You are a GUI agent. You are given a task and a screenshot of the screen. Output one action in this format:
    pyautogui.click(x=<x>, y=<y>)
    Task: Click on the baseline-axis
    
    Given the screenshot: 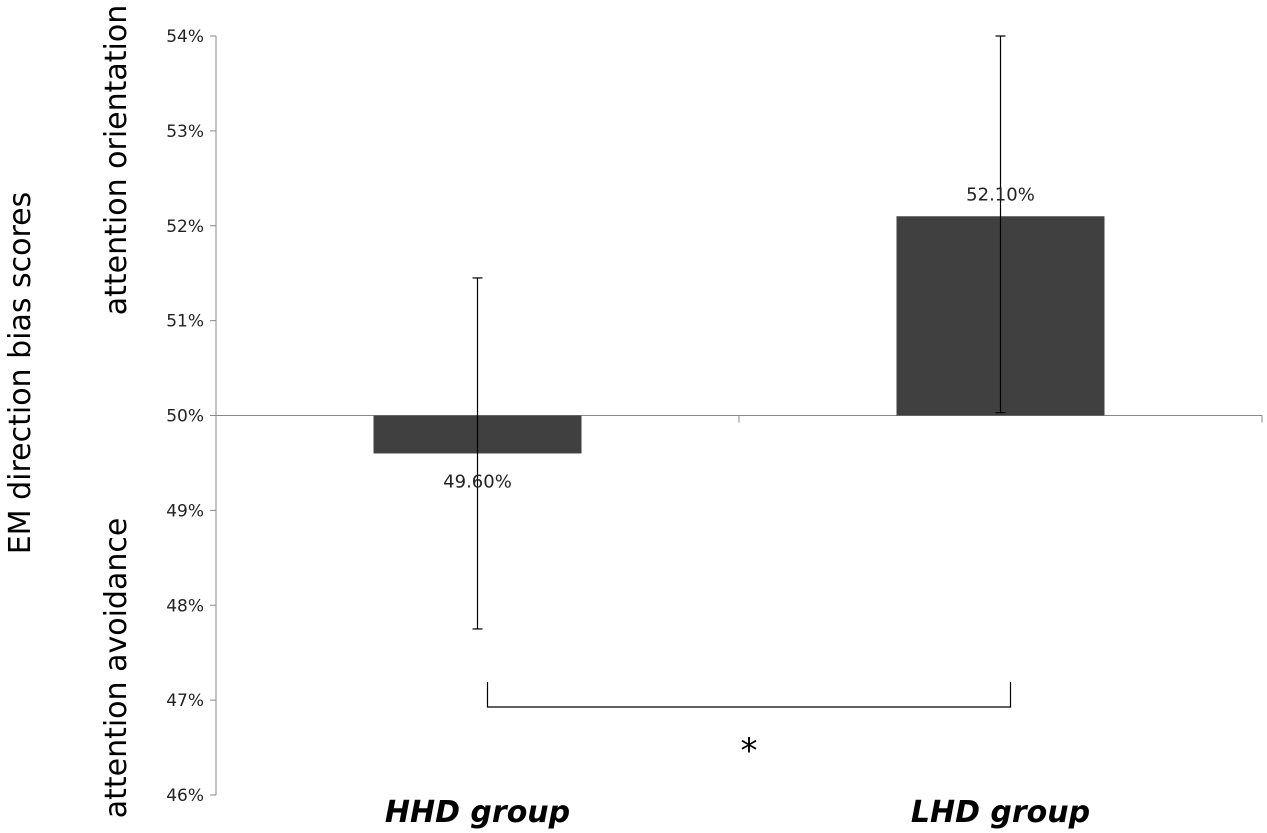 What is the action you would take?
    pyautogui.click(x=739, y=419)
    